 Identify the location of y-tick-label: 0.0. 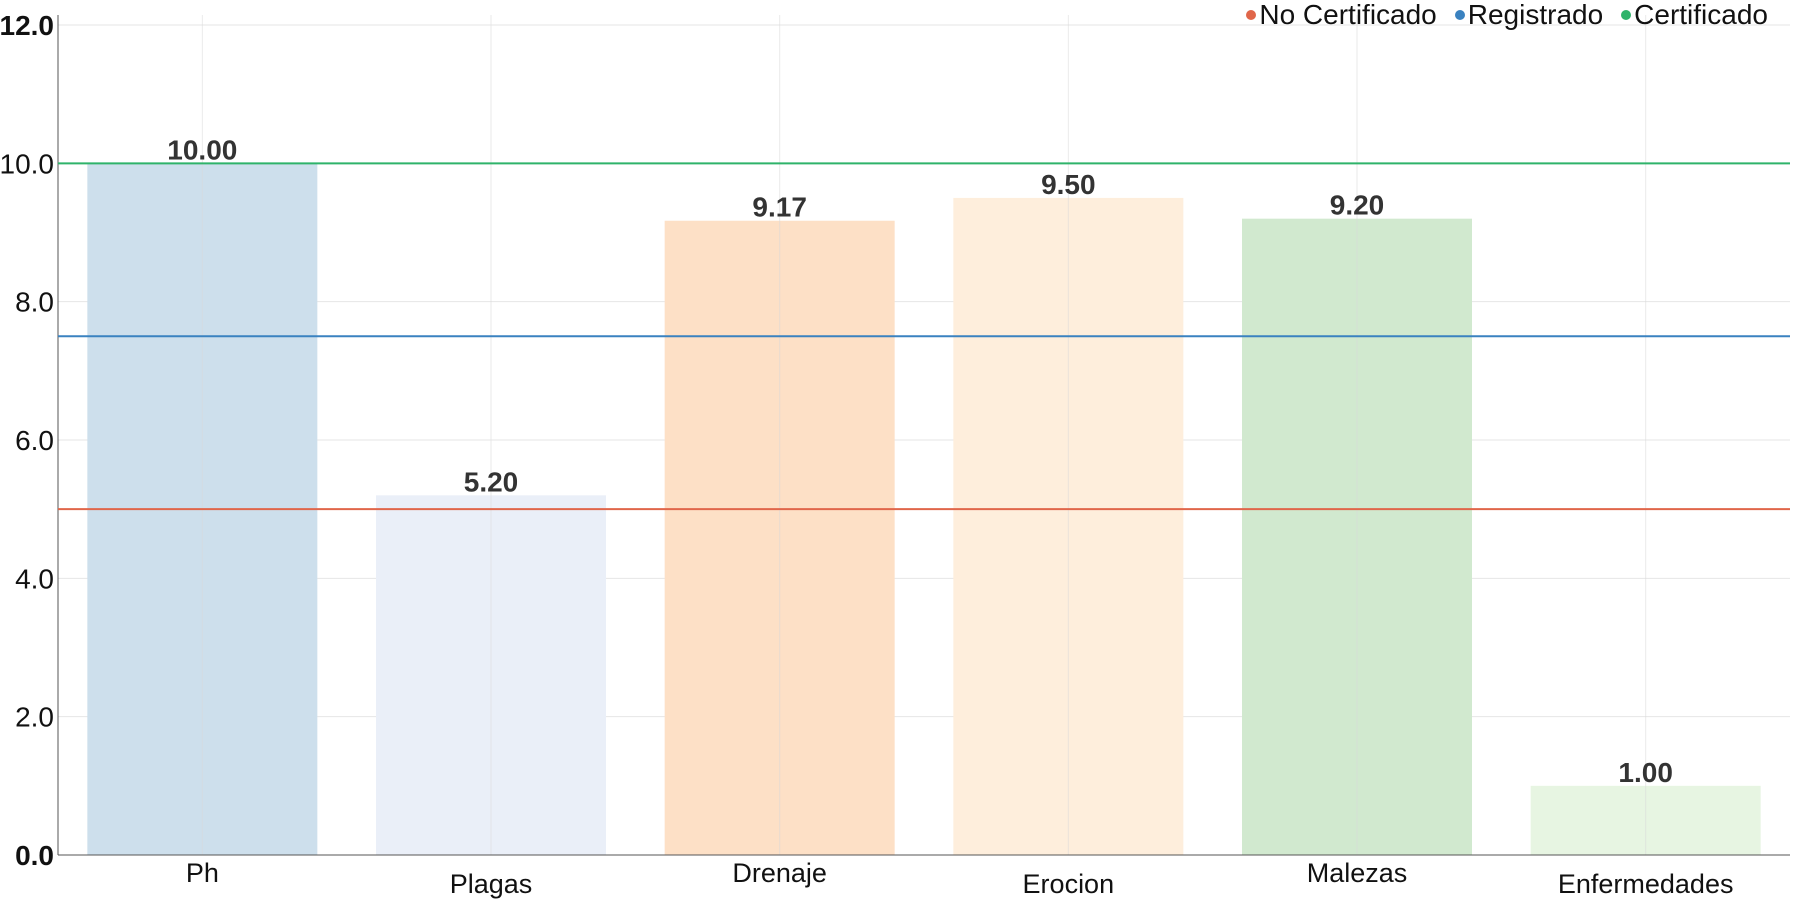
(34, 855).